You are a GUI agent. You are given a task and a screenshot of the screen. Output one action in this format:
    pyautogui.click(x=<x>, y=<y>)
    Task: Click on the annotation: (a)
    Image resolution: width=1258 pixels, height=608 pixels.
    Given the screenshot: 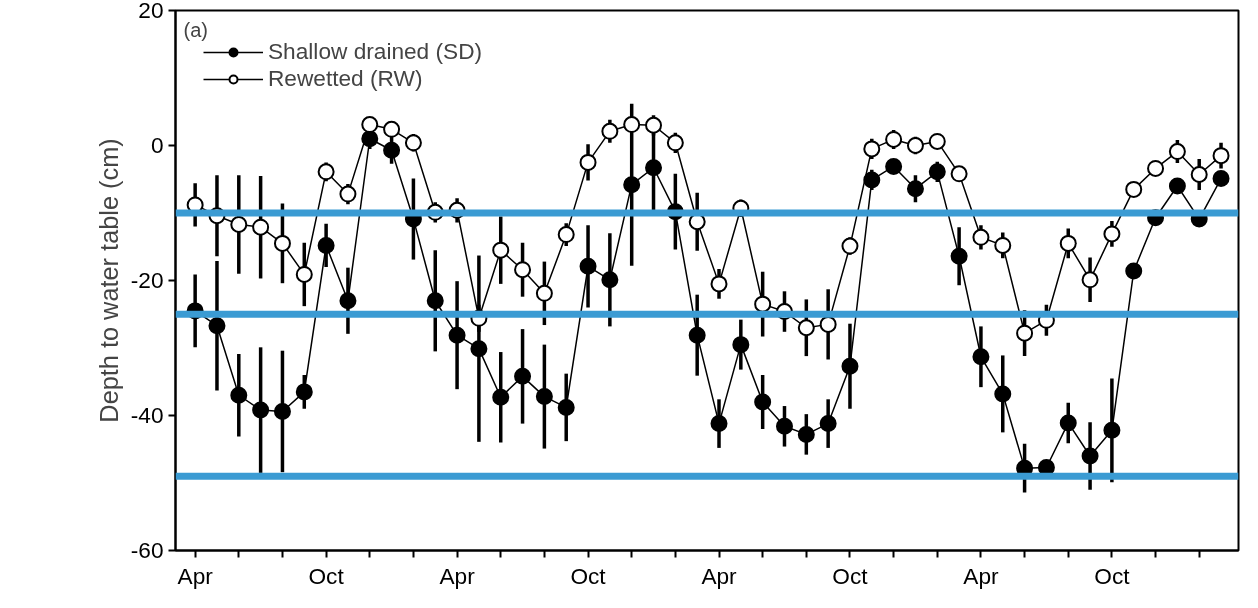 What is the action you would take?
    pyautogui.click(x=195, y=29)
    